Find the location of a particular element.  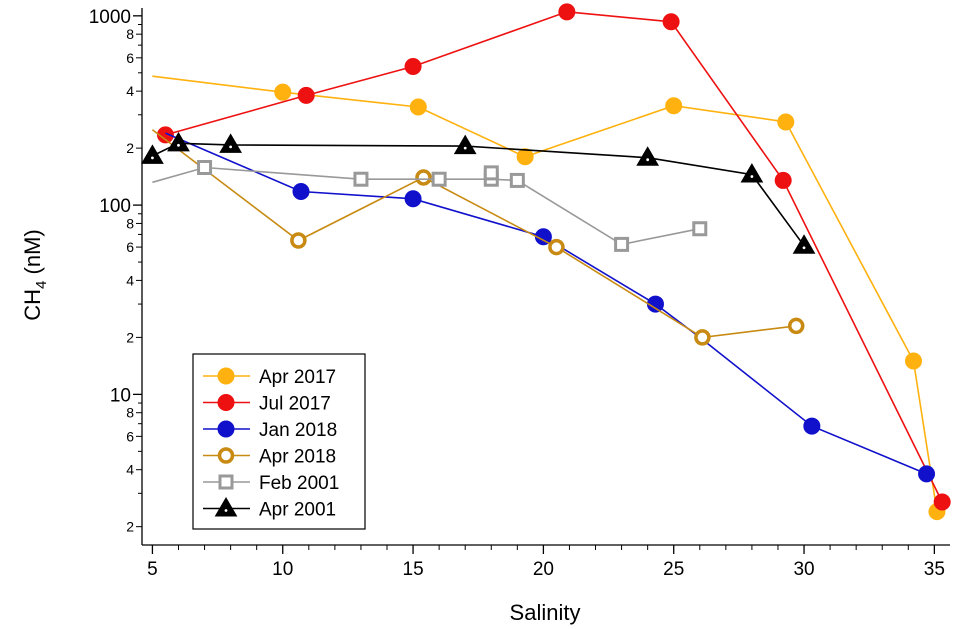

legend-label: Jan 2018 is located at coordinates (298, 430).